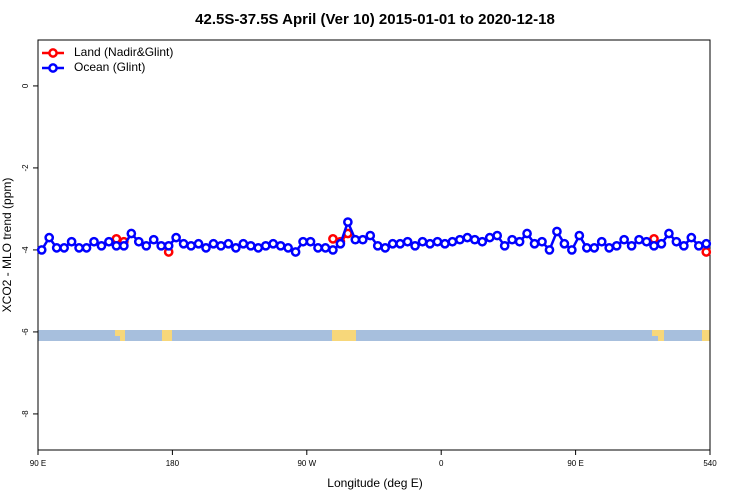 The image size is (750, 500). What do you see at coordinates (25, 168) in the screenshot?
I see `y-tick-label: -2` at bounding box center [25, 168].